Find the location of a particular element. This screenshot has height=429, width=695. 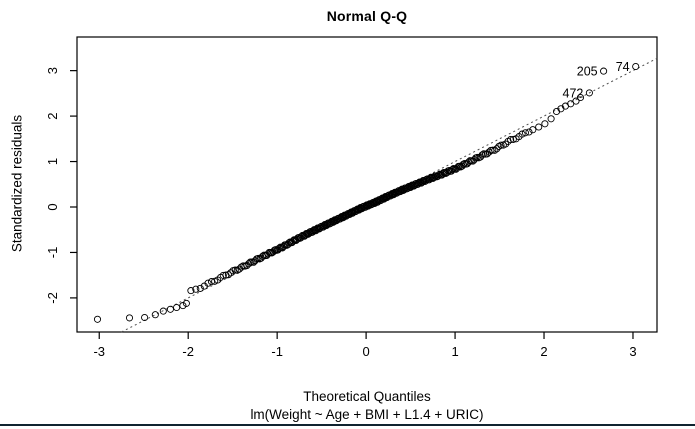

x-axis-tick-label: -2 is located at coordinates (188, 351).